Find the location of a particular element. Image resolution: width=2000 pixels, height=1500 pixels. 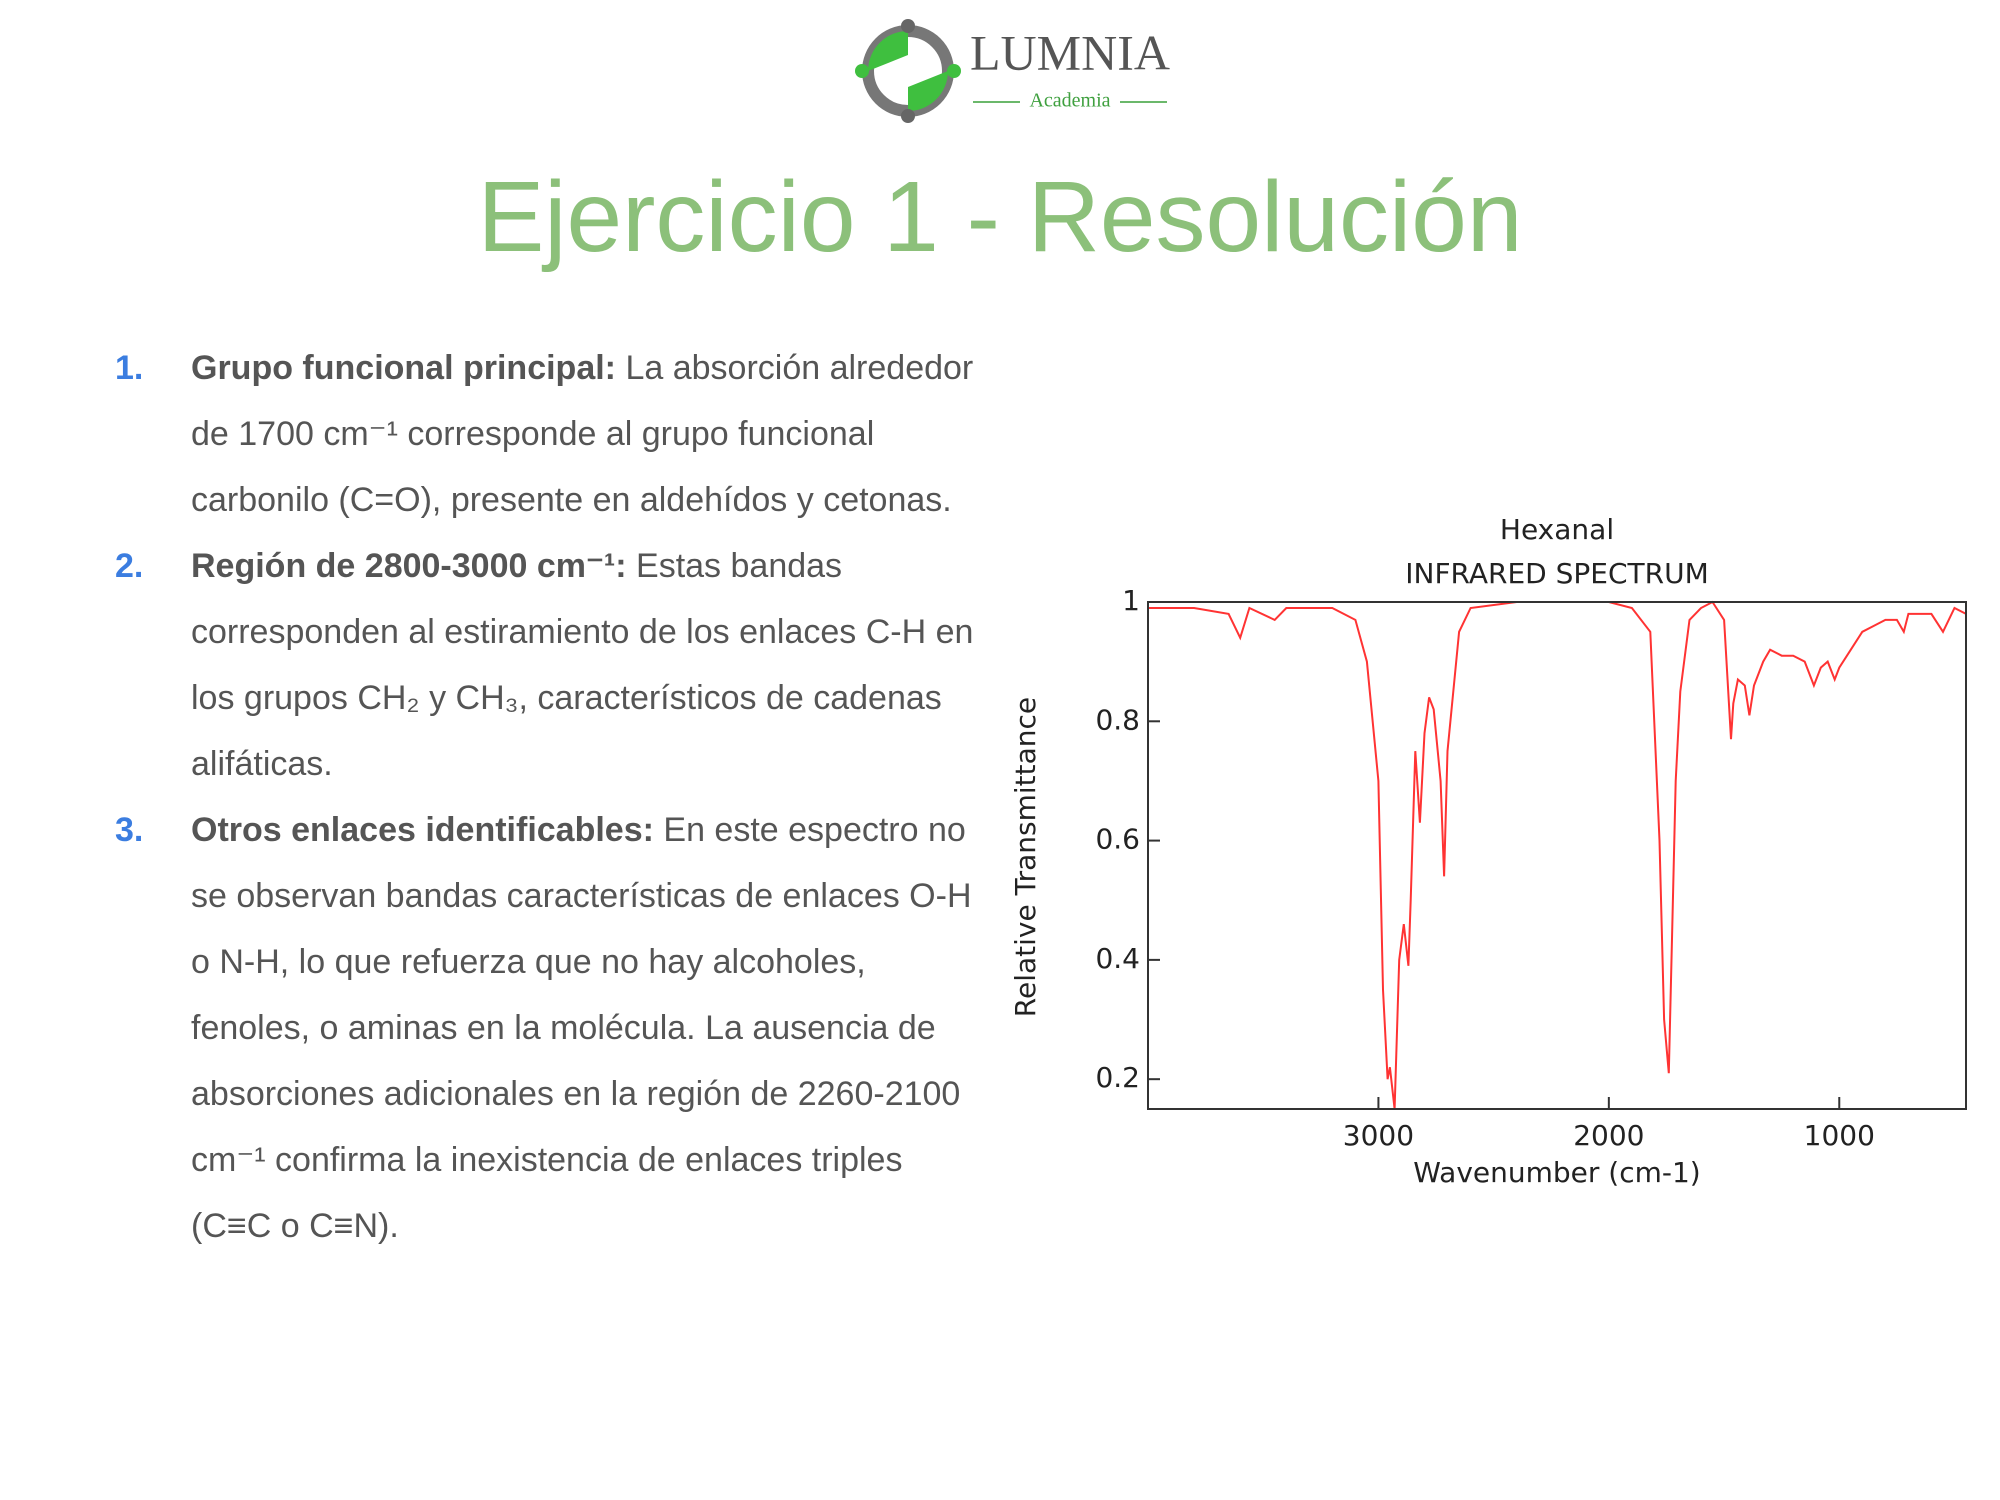

logo-name: LUMNIA is located at coordinates (1070, 52).